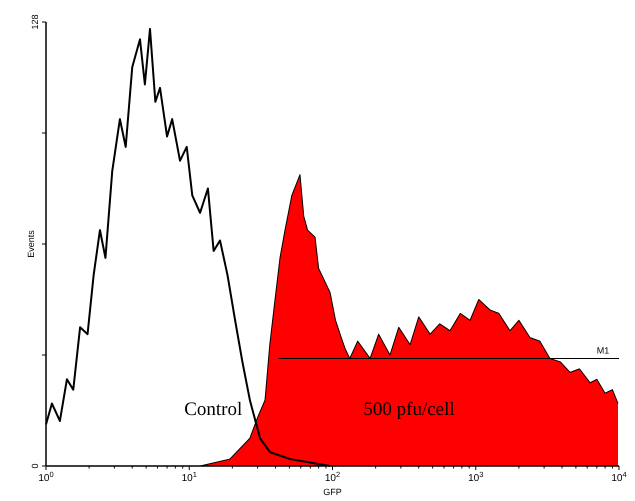 This screenshot has height=501, width=635. Describe the element at coordinates (46, 477) in the screenshot. I see `x-tick-label: 10$^{0}$` at that location.